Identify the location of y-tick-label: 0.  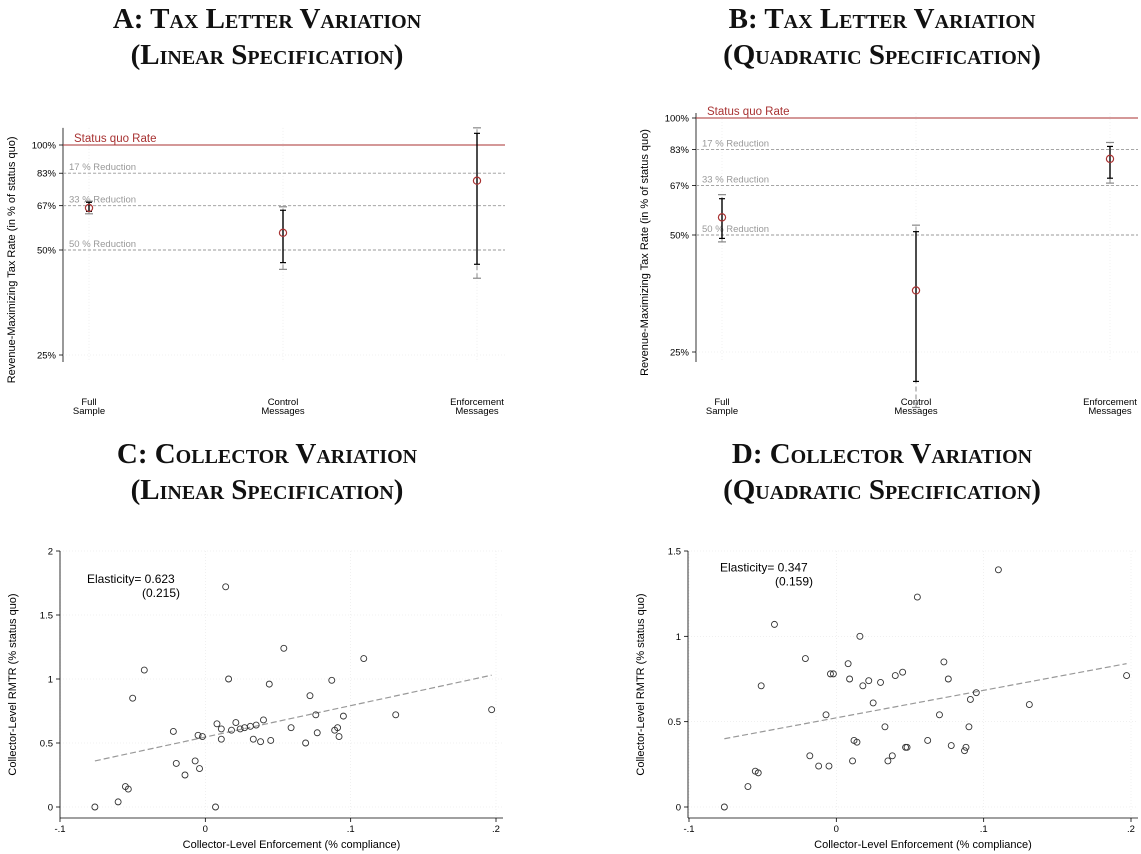
(678, 808).